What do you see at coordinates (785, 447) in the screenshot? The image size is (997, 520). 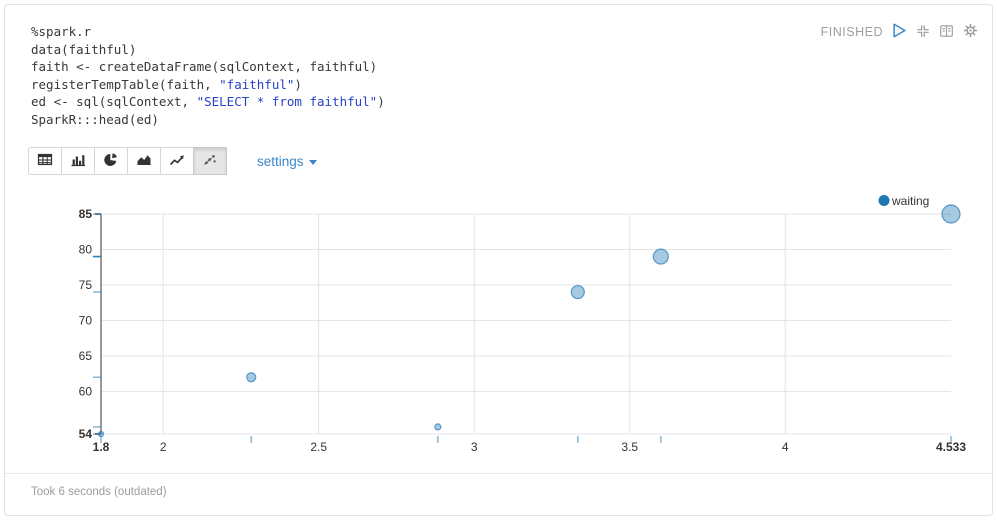 I see `x-tick-label: 4` at bounding box center [785, 447].